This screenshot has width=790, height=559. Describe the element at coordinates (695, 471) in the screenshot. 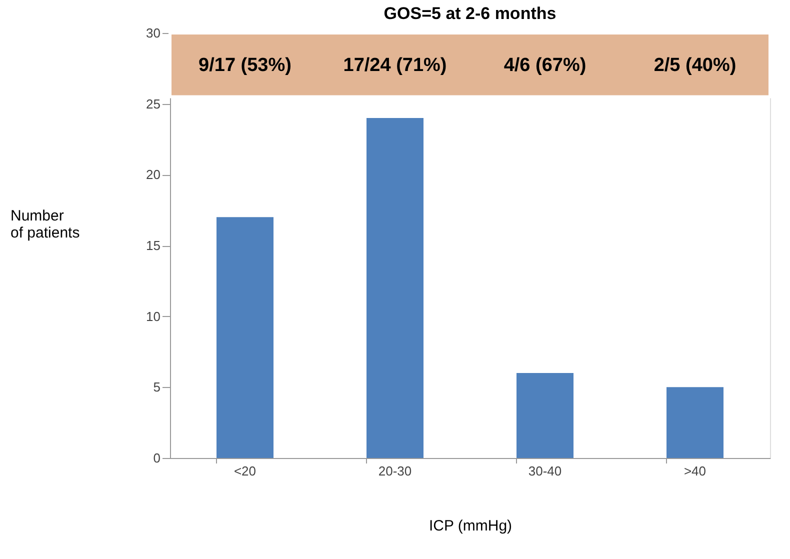

I see `x-tick-label: >40` at that location.